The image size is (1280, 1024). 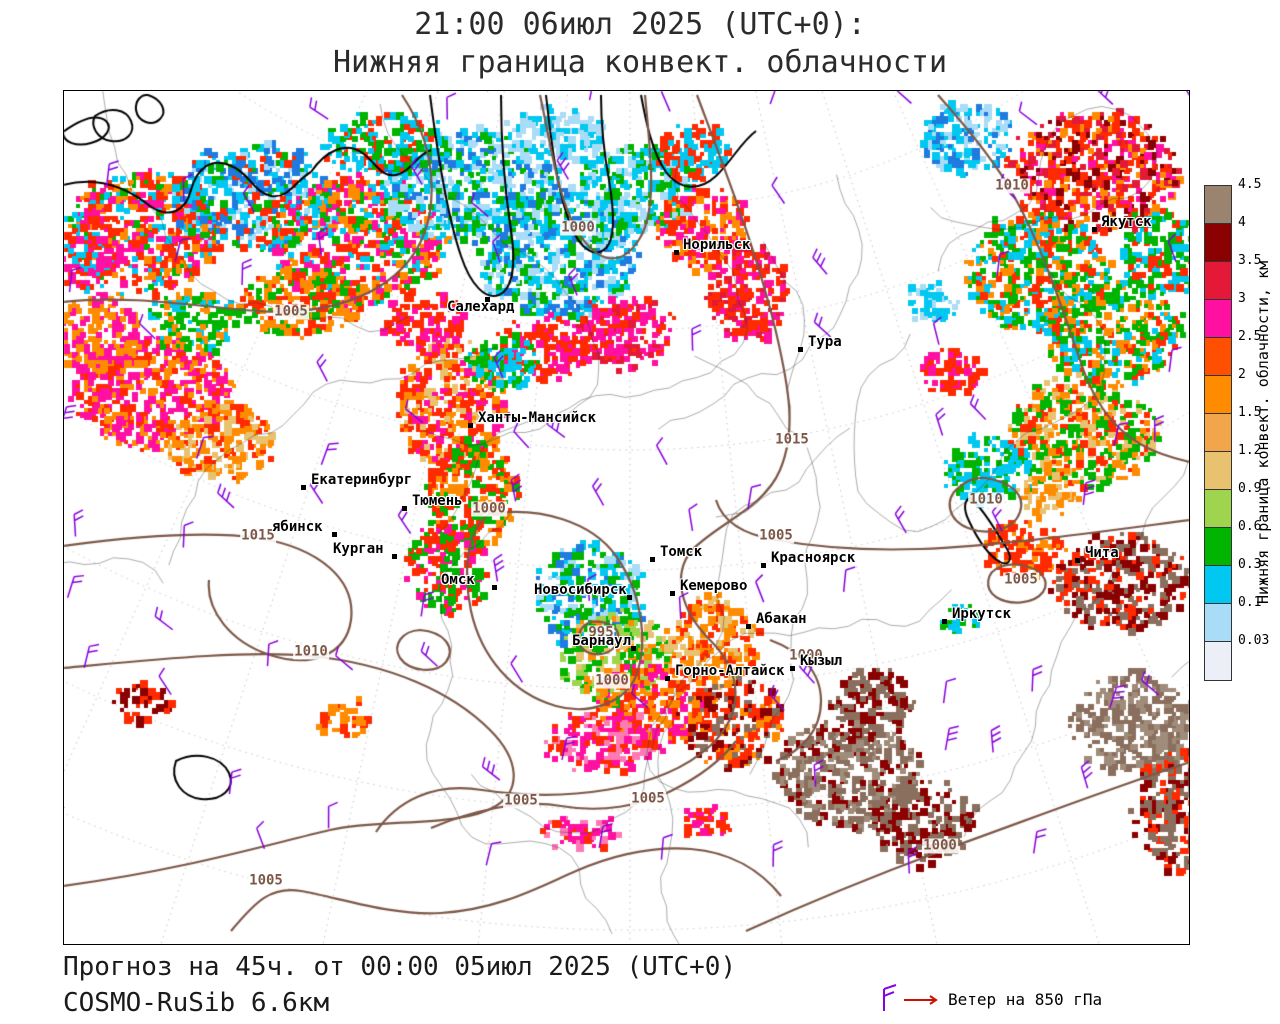 What do you see at coordinates (910, 997) in the screenshot?
I see `wind-barb-icon` at bounding box center [910, 997].